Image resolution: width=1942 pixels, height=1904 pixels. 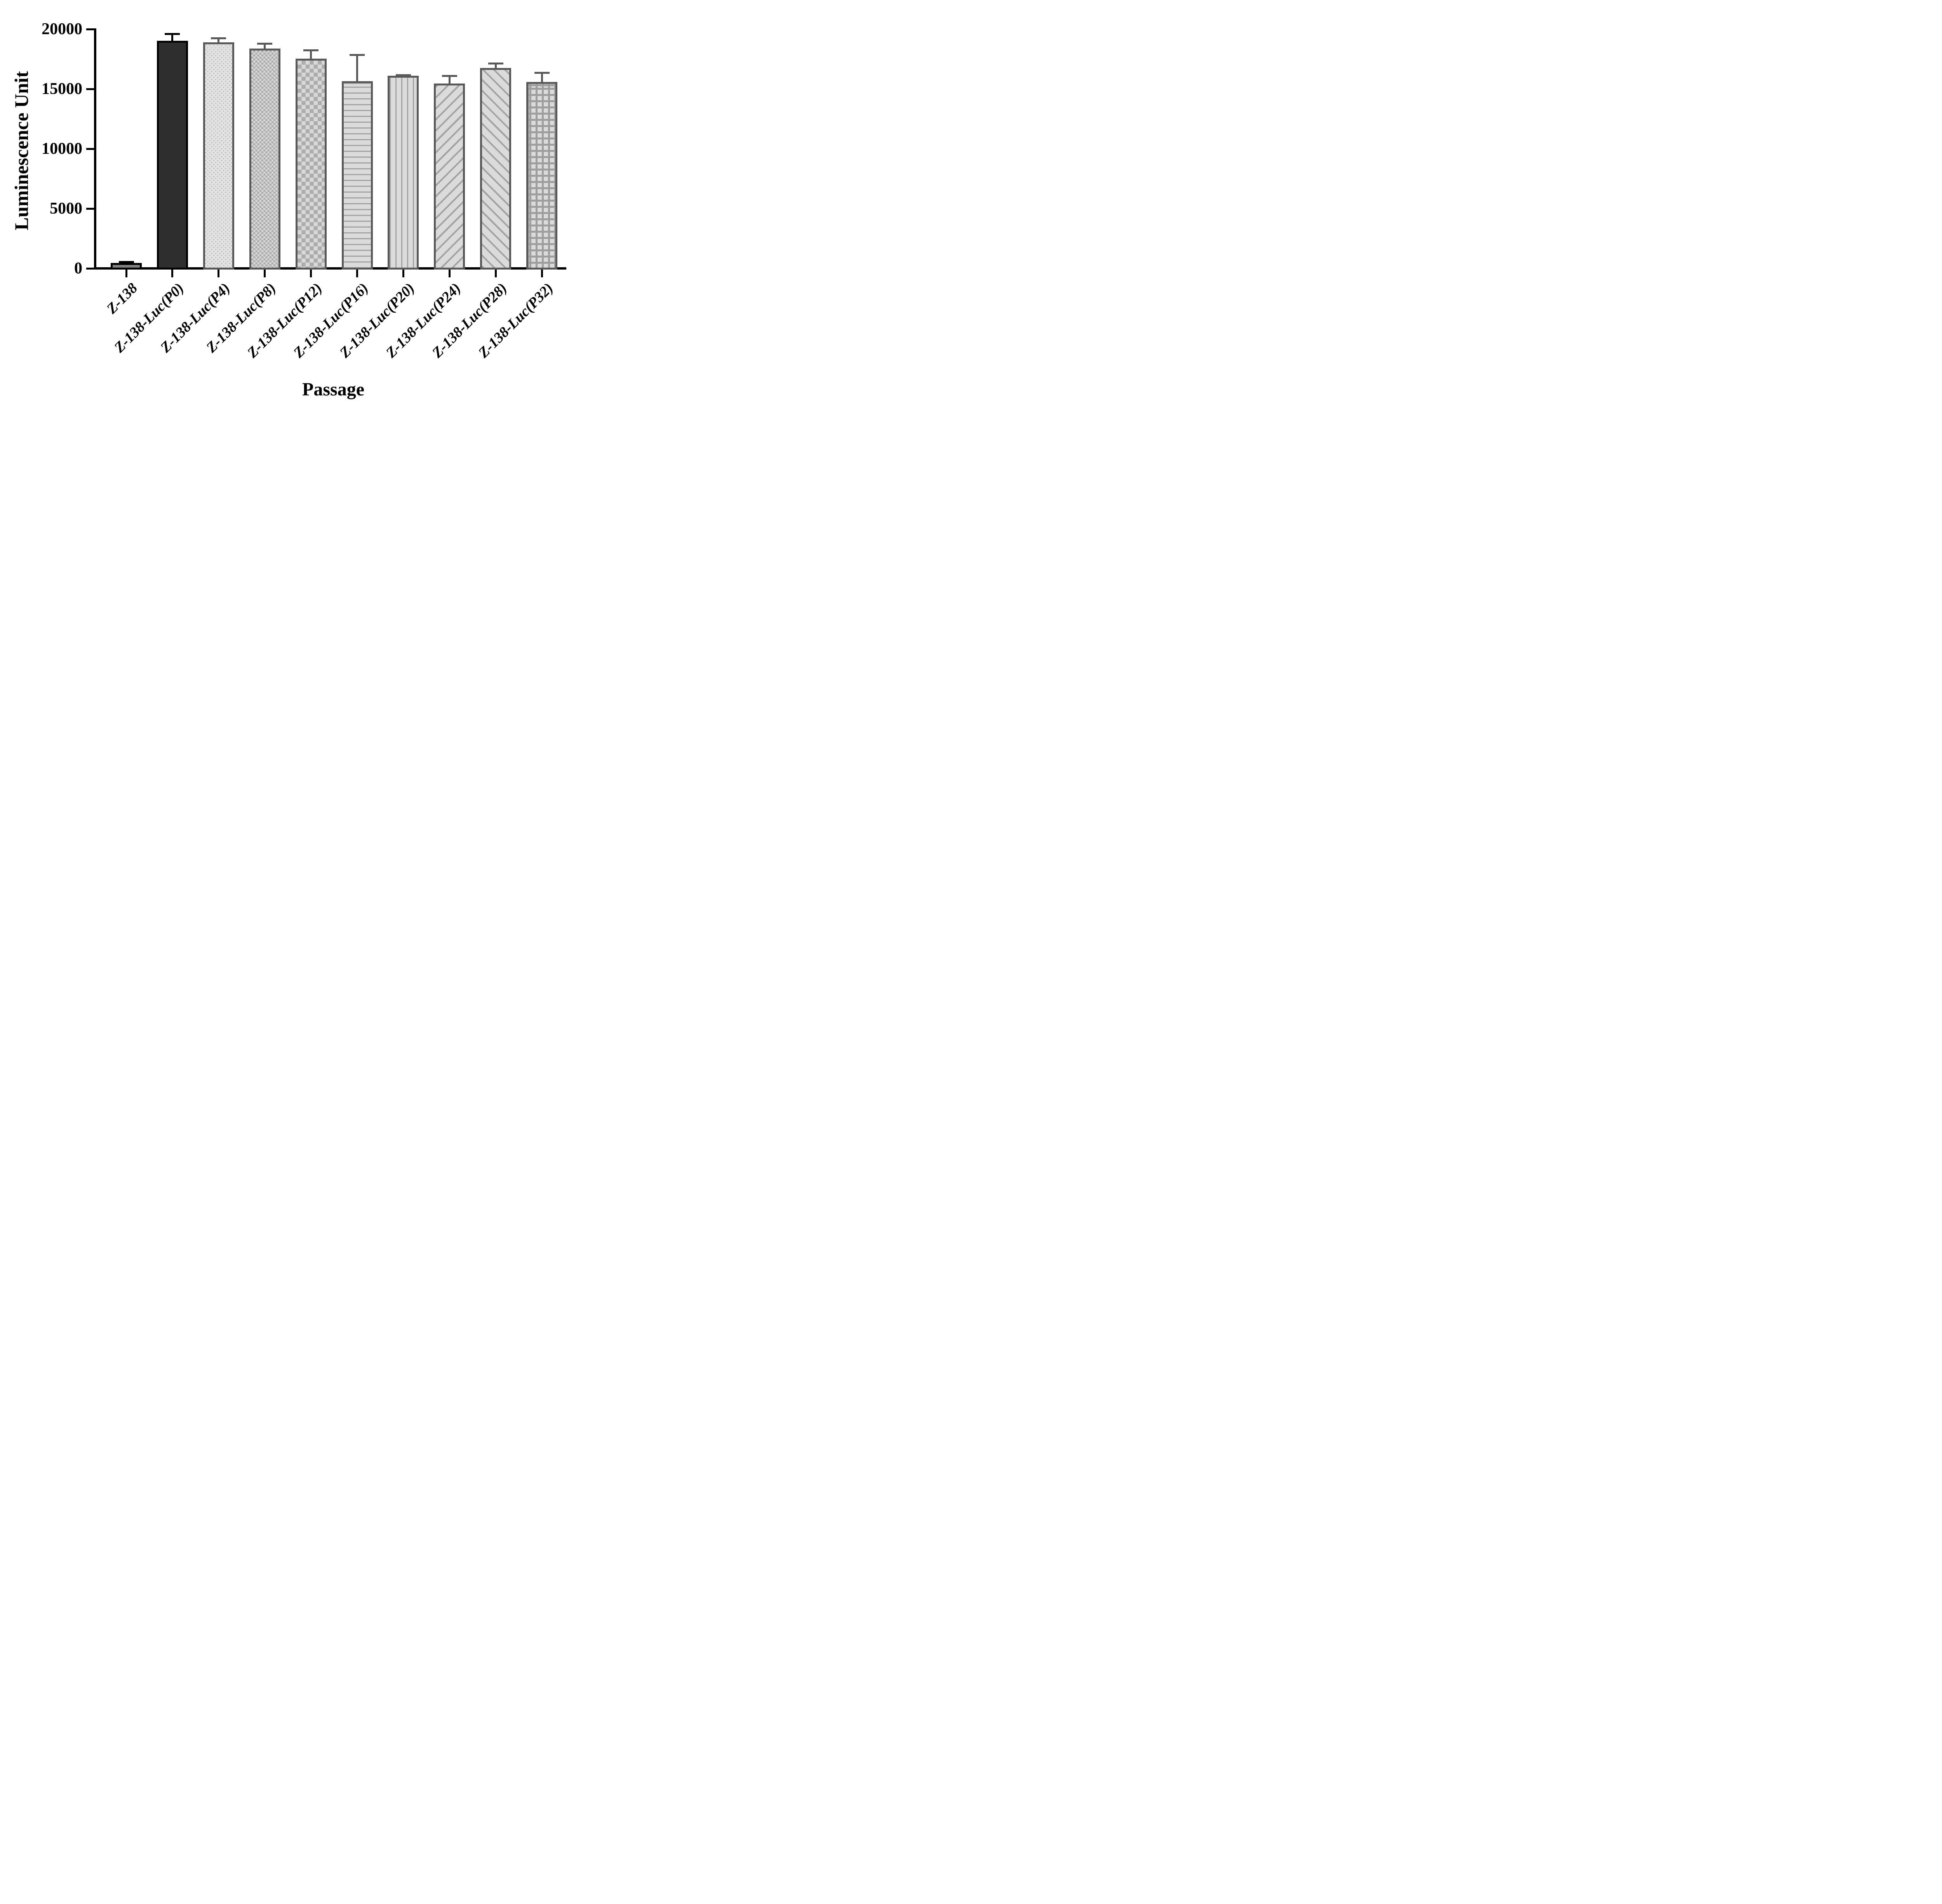 What do you see at coordinates (264, 159) in the screenshot?
I see `bar-z-138-luc-p8` at bounding box center [264, 159].